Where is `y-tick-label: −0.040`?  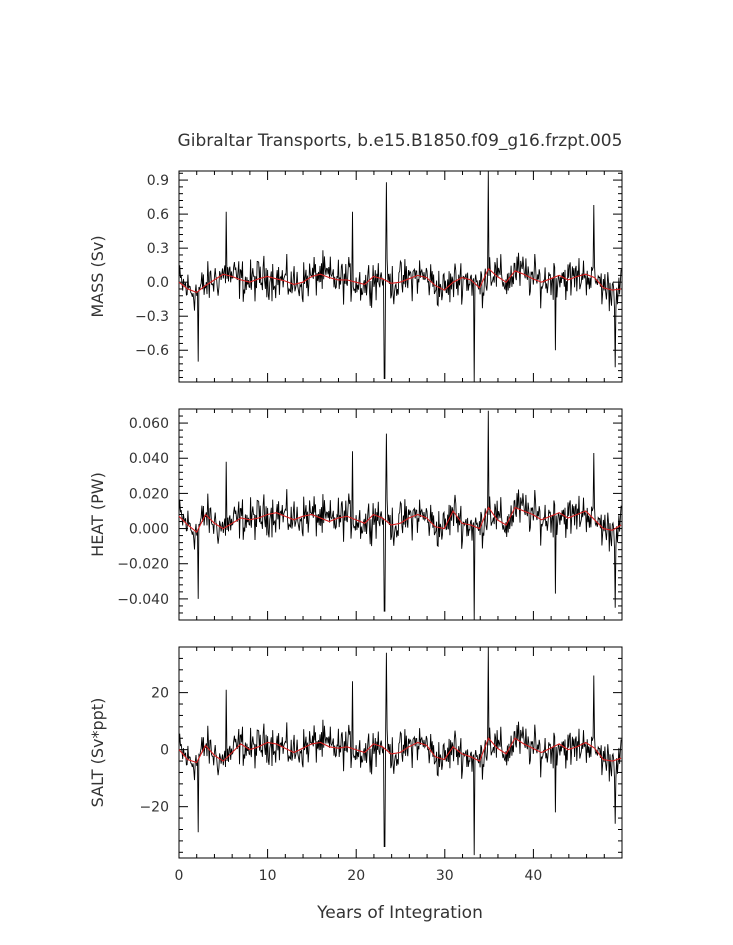
y-tick-label: −0.040 is located at coordinates (143, 600).